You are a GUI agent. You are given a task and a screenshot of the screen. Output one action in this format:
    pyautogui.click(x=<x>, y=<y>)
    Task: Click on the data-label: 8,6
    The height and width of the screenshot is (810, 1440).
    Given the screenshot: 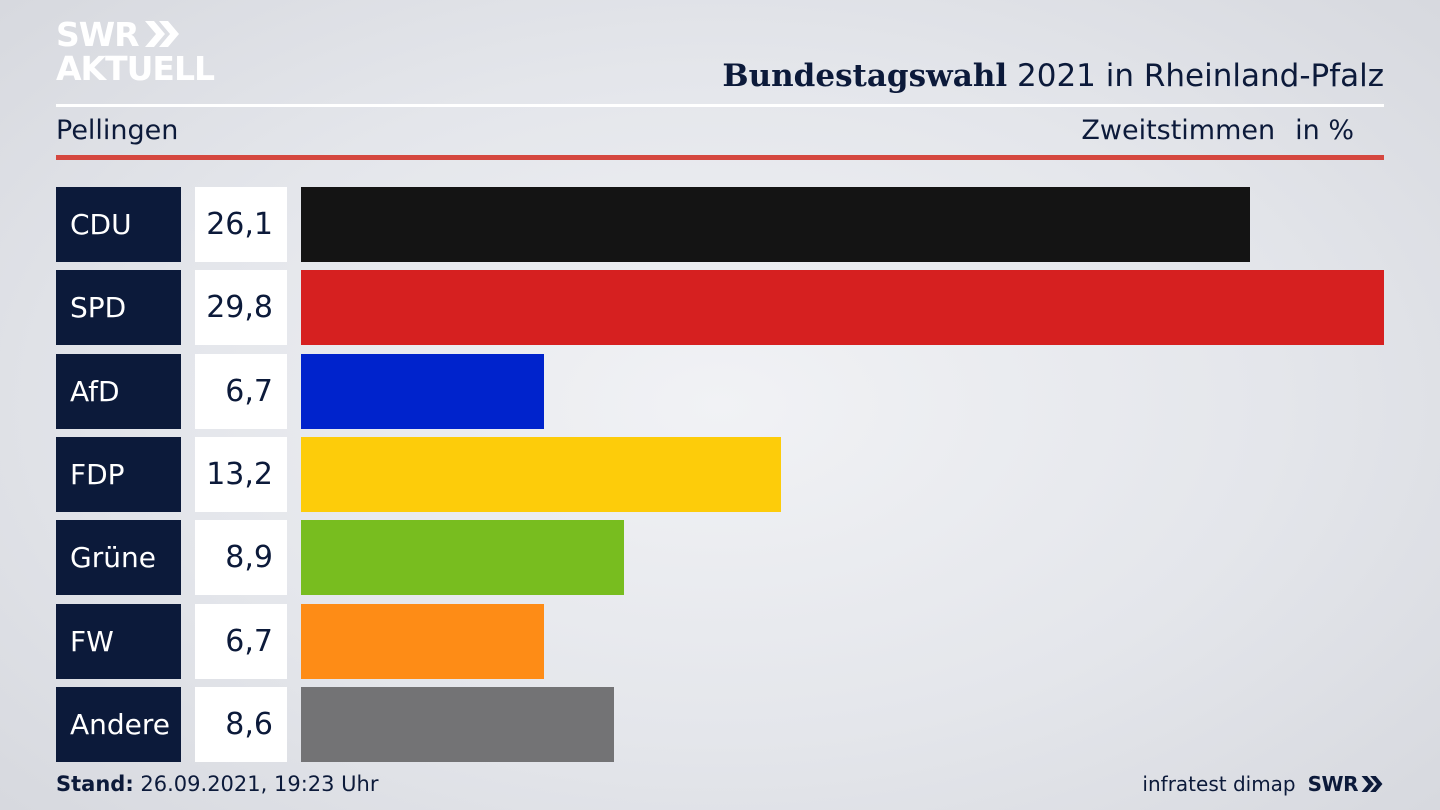 What is the action you would take?
    pyautogui.click(x=241, y=724)
    